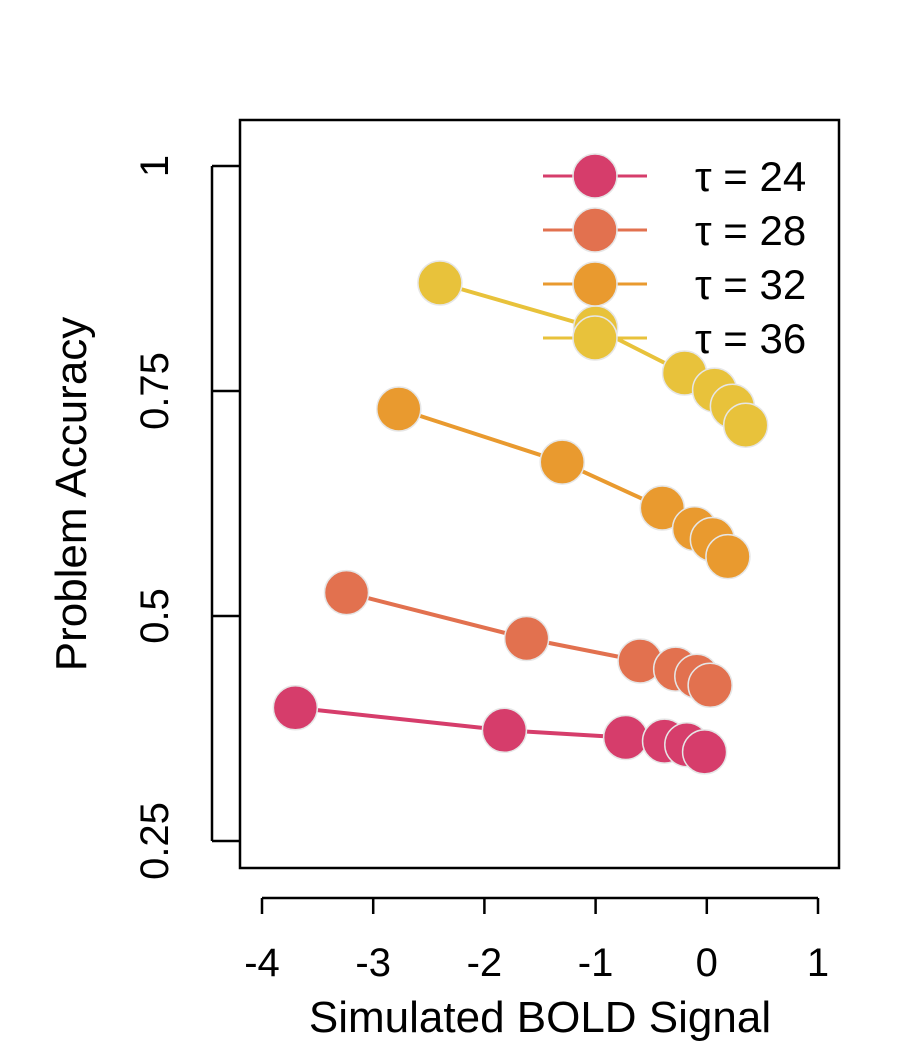 The image size is (900, 1050). Describe the element at coordinates (485, 963) in the screenshot. I see `x-tick-label: -2` at that location.